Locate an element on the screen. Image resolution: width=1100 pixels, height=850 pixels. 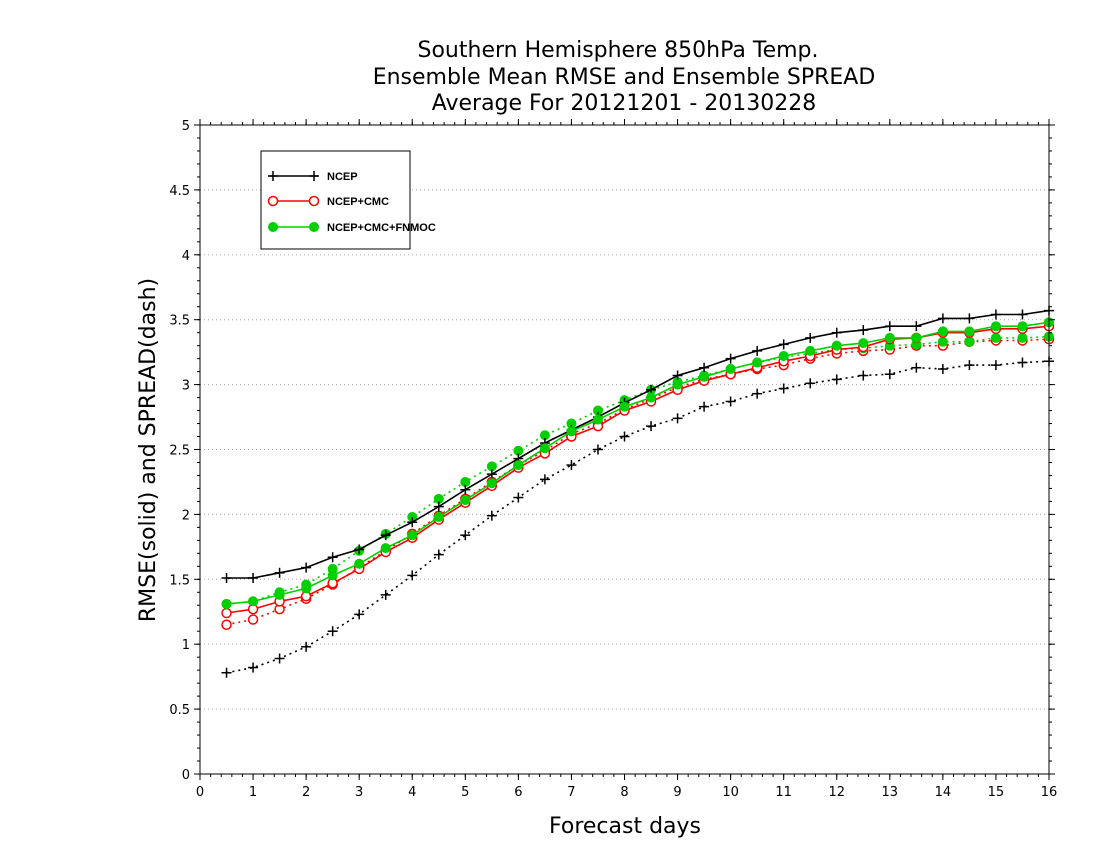
y-tick-label: 0.5 is located at coordinates (179, 710).